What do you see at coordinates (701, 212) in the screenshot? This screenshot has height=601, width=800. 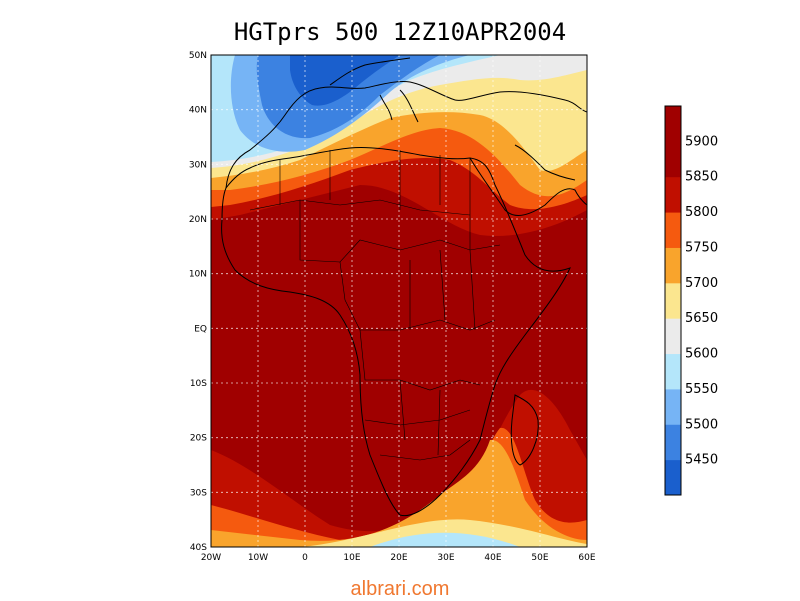 I see `legend-label: 5800` at bounding box center [701, 212].